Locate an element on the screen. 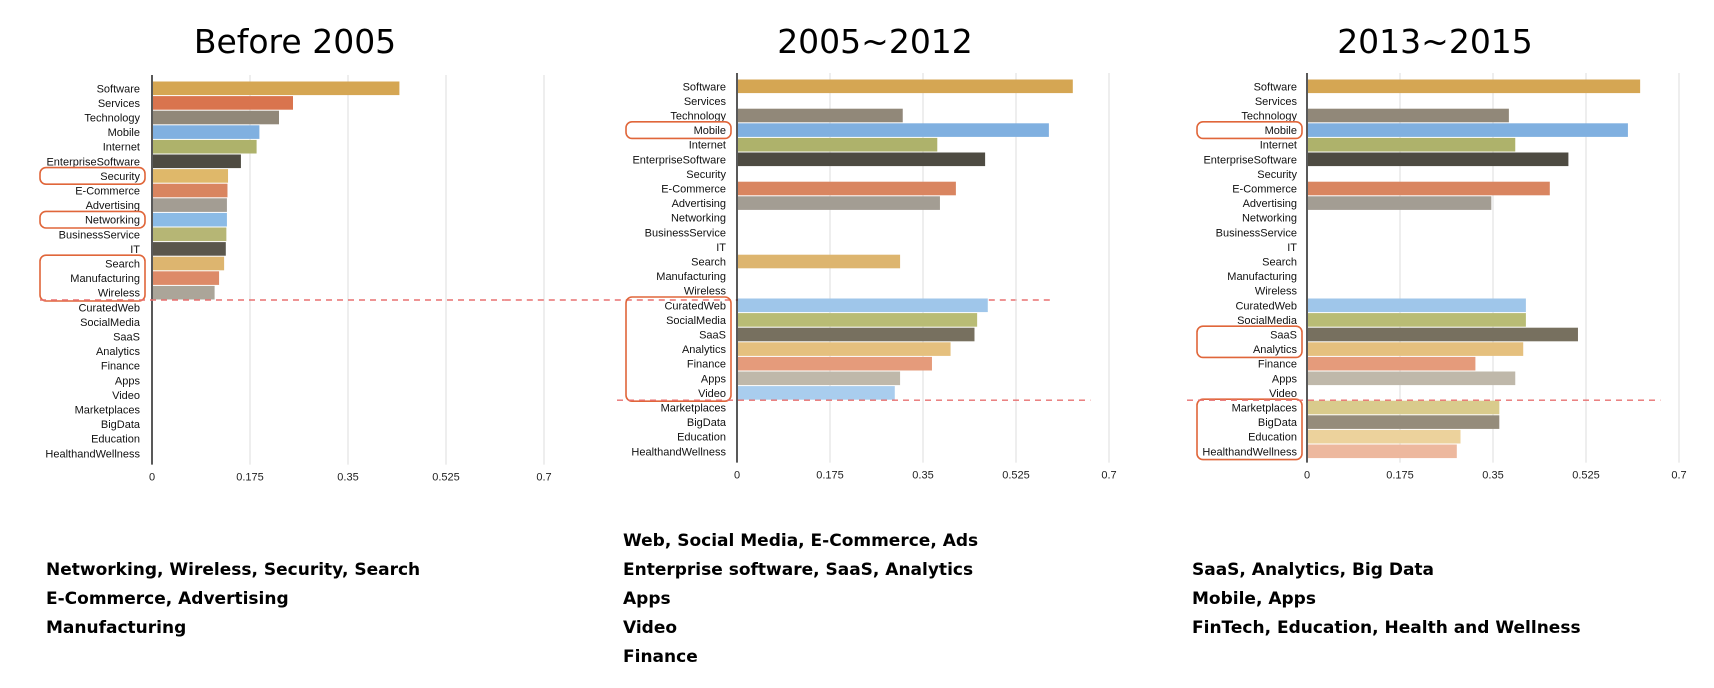 The image size is (1714, 688). caption-line: Mobile, Apps is located at coordinates (1254, 599).